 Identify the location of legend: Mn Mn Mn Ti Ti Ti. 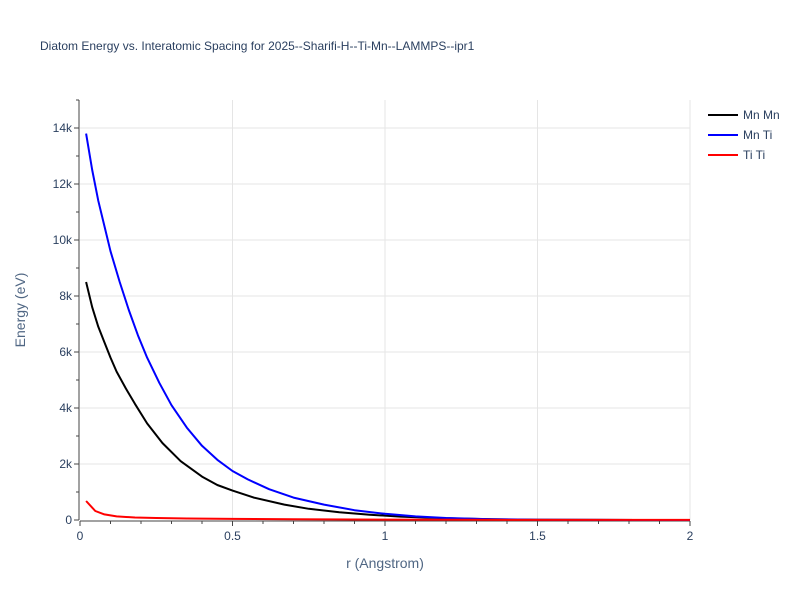
(744, 135).